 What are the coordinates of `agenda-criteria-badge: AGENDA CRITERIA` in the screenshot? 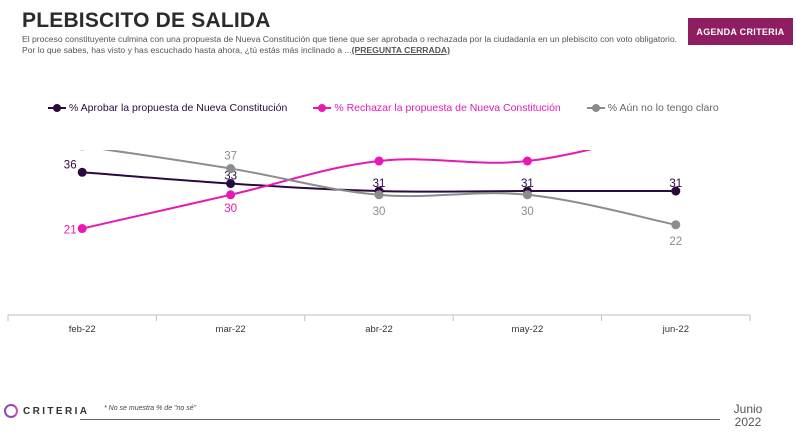 It's located at (740, 31).